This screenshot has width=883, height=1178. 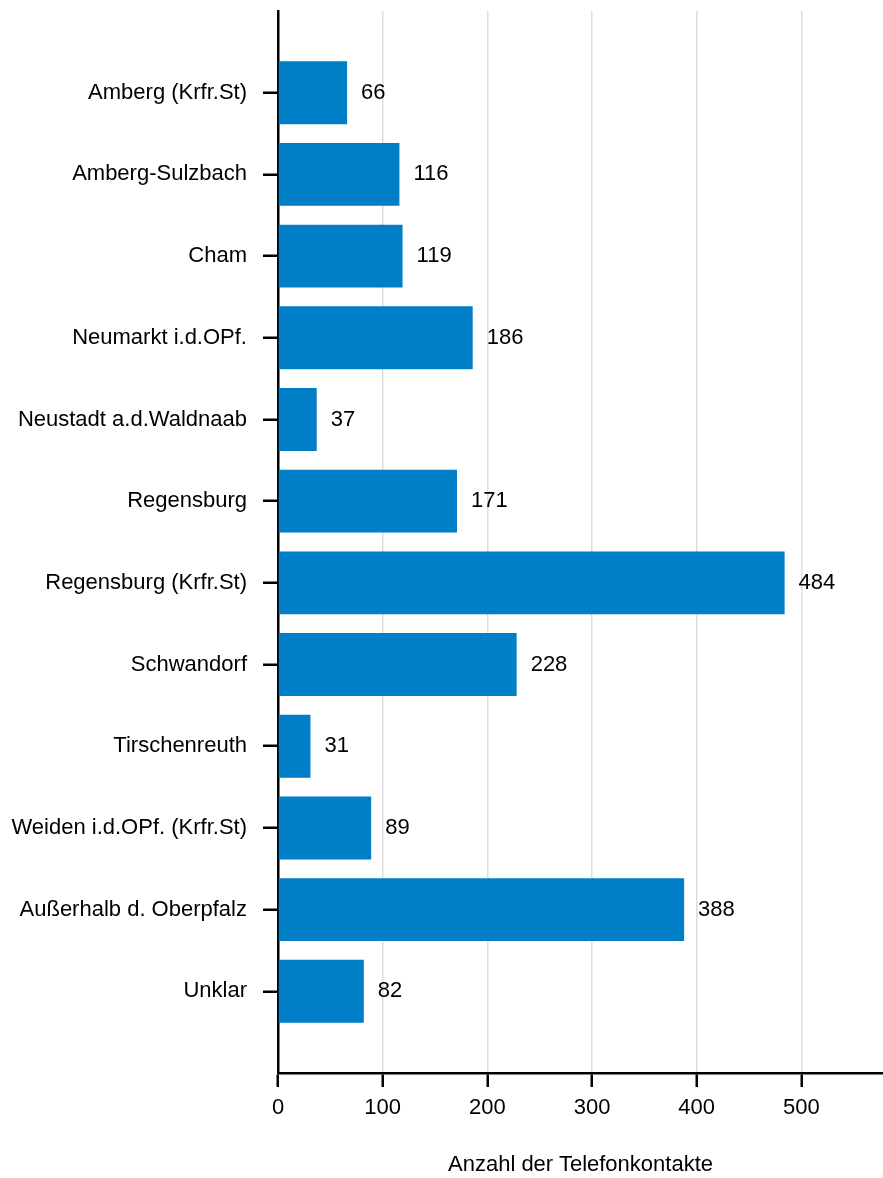 What do you see at coordinates (431, 173) in the screenshot?
I see `data-label: 116` at bounding box center [431, 173].